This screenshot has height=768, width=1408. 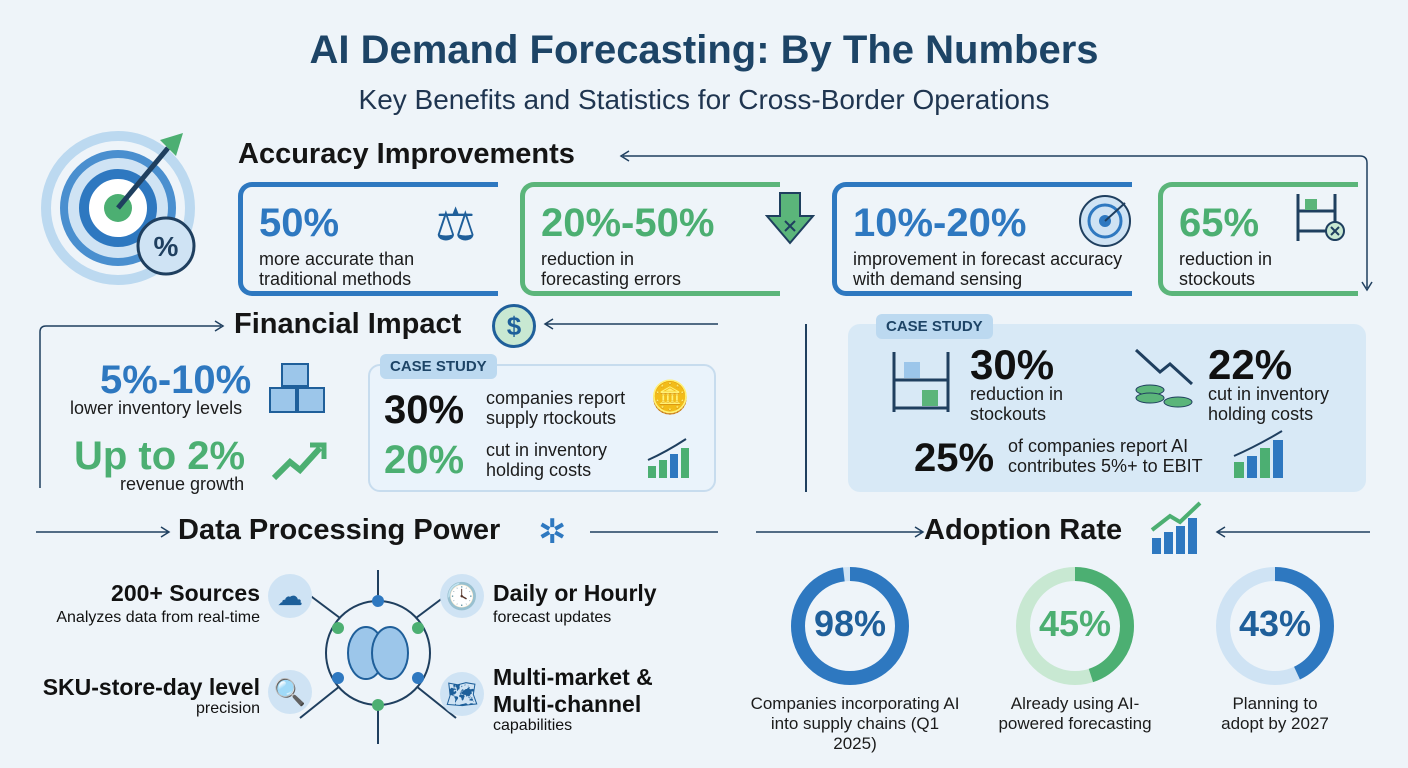 What do you see at coordinates (1275, 713) in the screenshot?
I see `ring-label: Planning to adopt by 2027` at bounding box center [1275, 713].